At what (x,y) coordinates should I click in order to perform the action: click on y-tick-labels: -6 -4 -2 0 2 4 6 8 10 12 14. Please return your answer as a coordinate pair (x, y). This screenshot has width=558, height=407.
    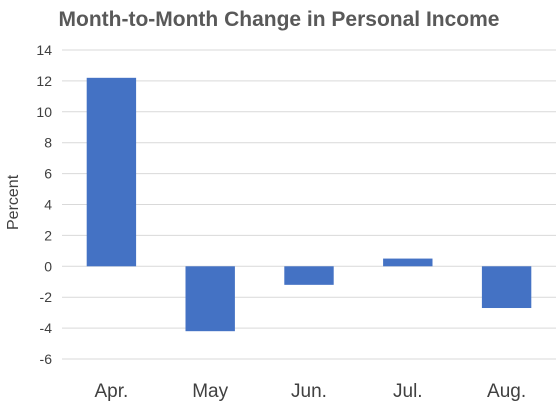
    Looking at the image, I should click on (44, 204).